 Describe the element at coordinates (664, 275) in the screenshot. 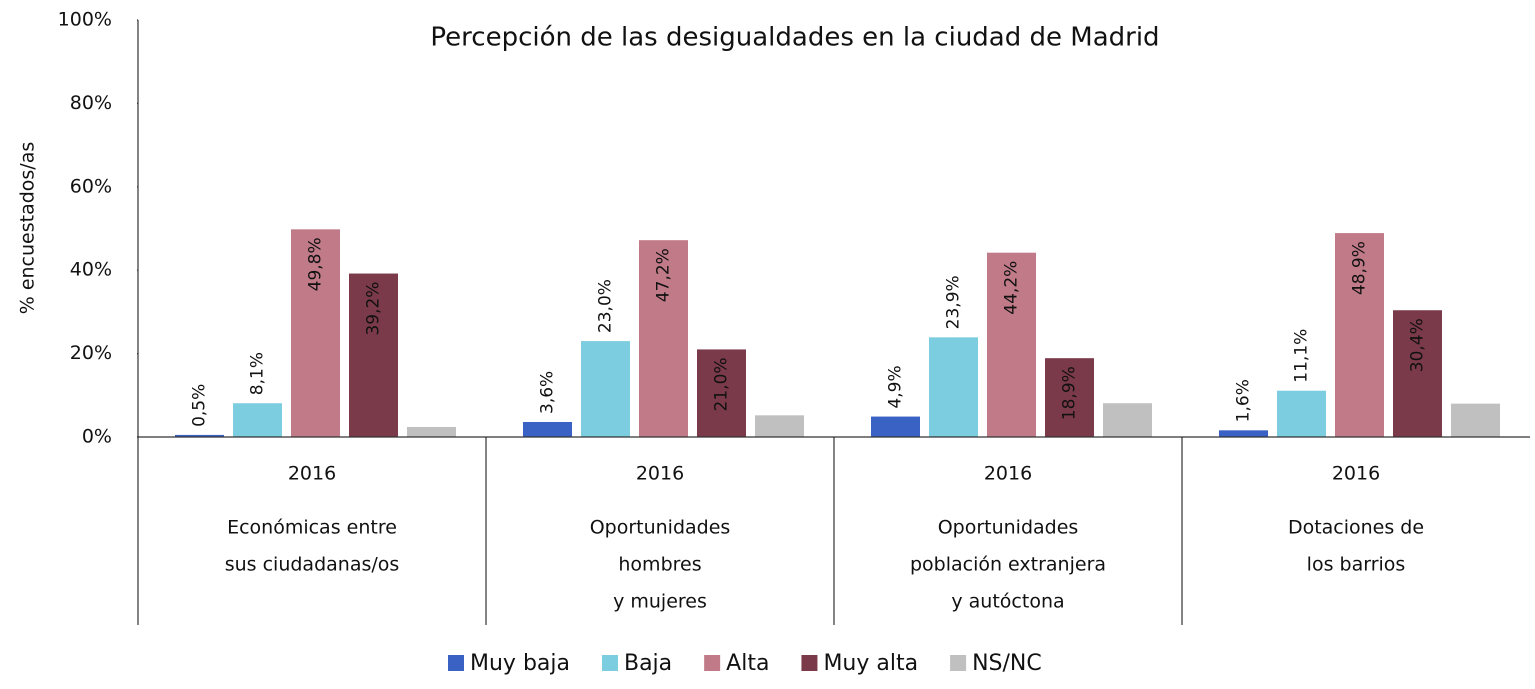

I see `value-label: 47,2%` at that location.